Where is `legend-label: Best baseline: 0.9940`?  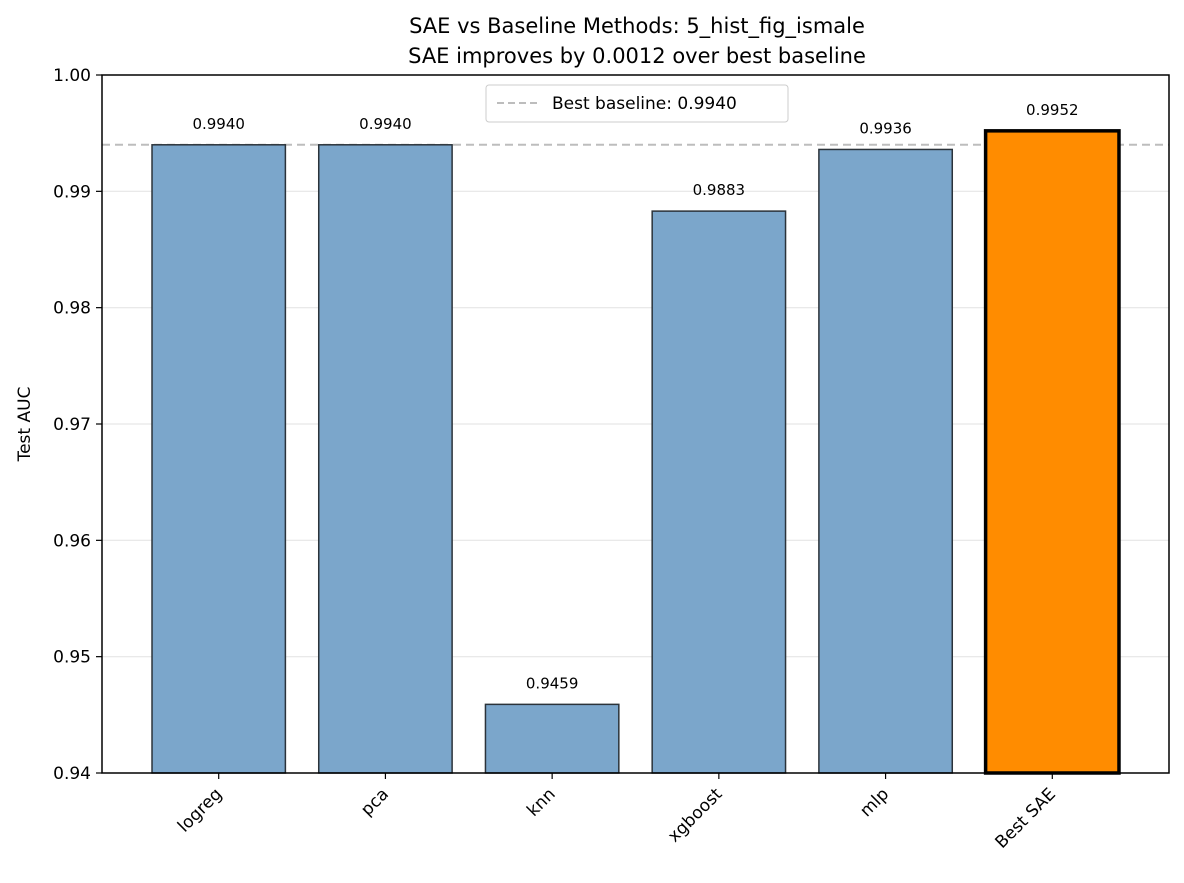
legend-label: Best baseline: 0.9940 is located at coordinates (644, 104).